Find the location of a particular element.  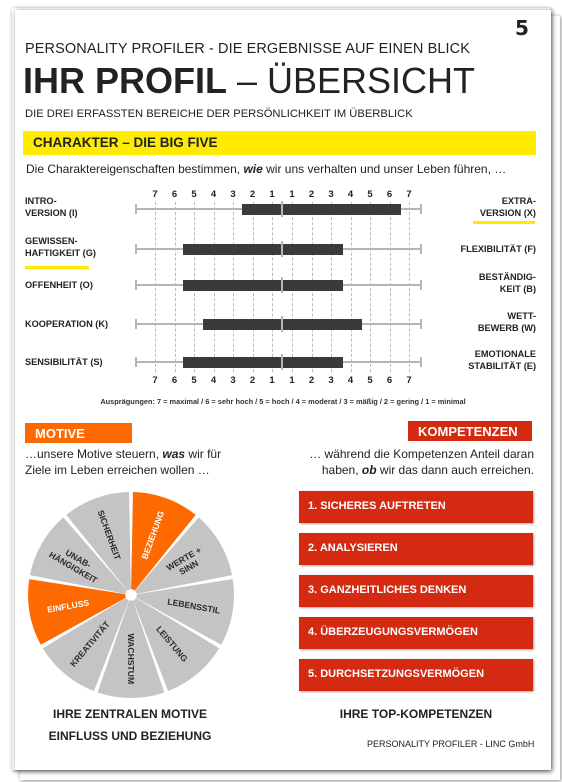

character-heading: CHARAKTER – DIE BIG FIVE is located at coordinates (125, 142).